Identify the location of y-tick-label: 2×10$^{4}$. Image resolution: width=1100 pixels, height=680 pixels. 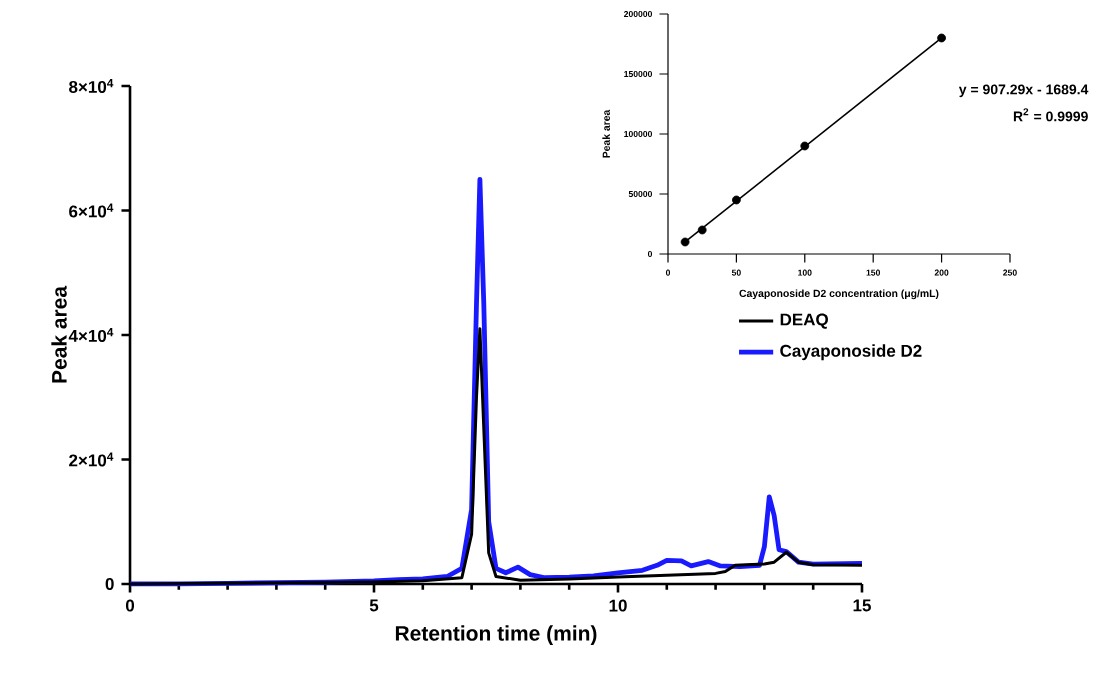
(91, 459).